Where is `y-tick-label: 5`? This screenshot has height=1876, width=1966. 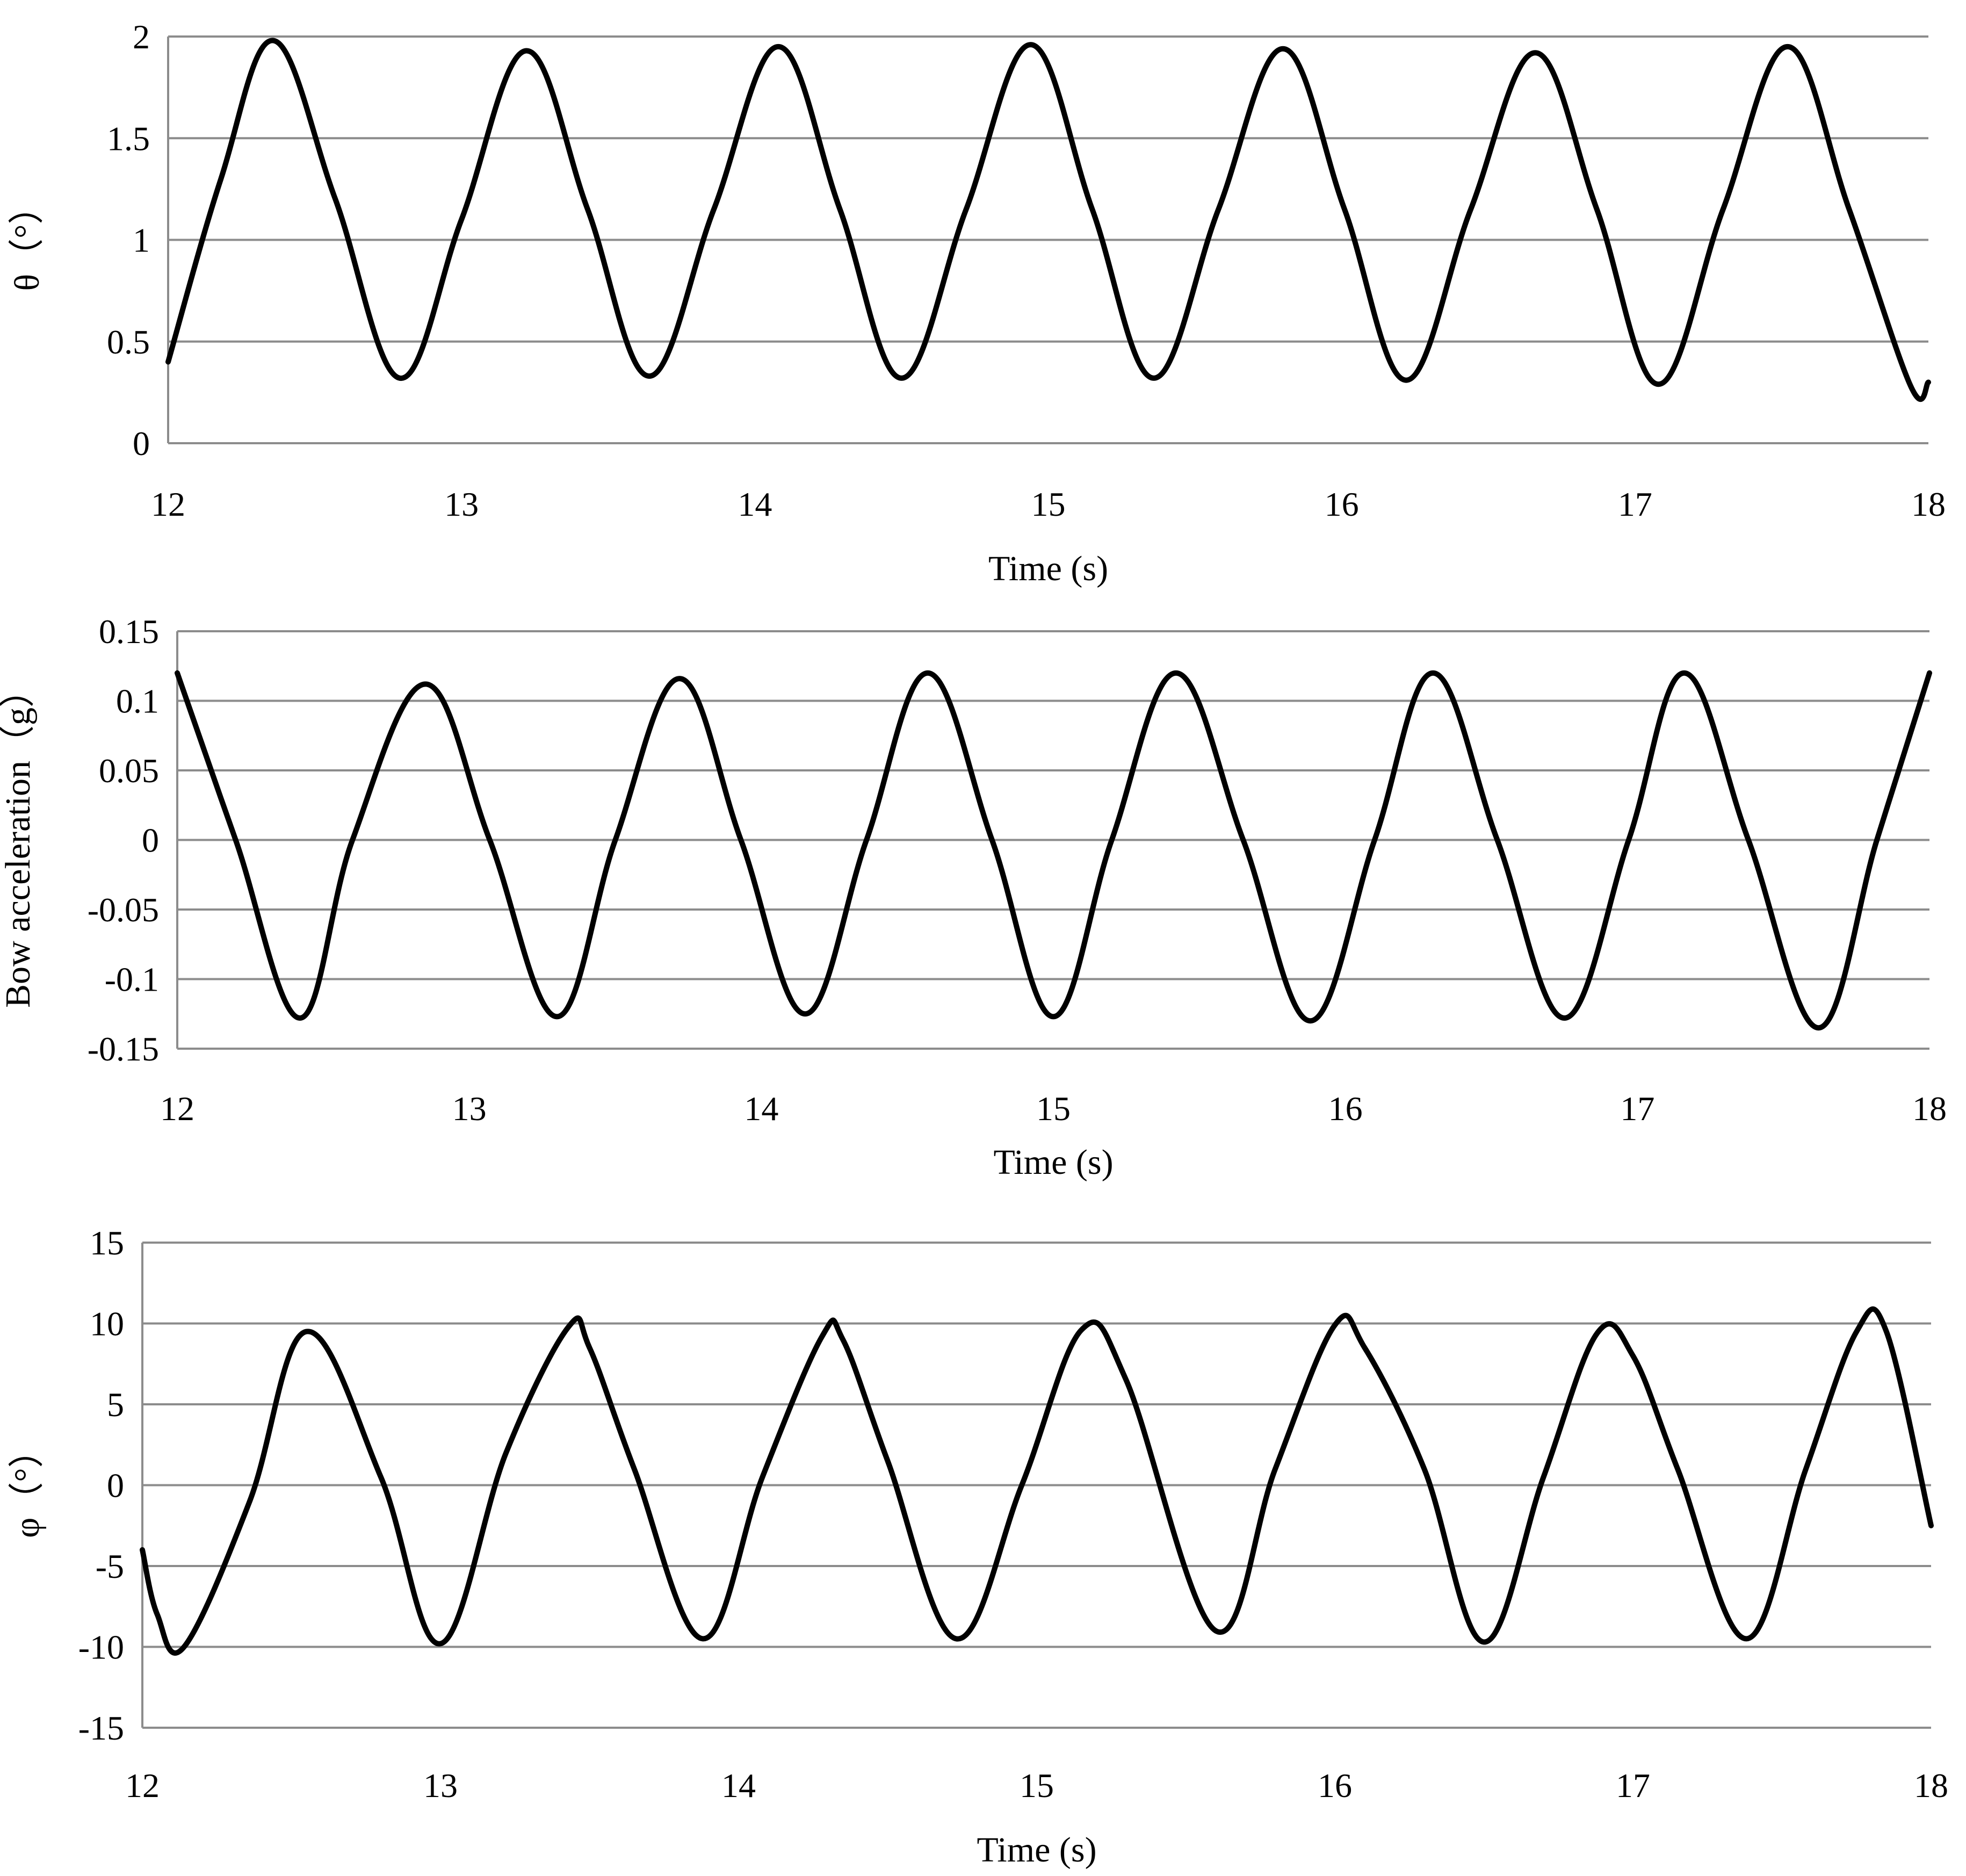 y-tick-label: 5 is located at coordinates (115, 1405).